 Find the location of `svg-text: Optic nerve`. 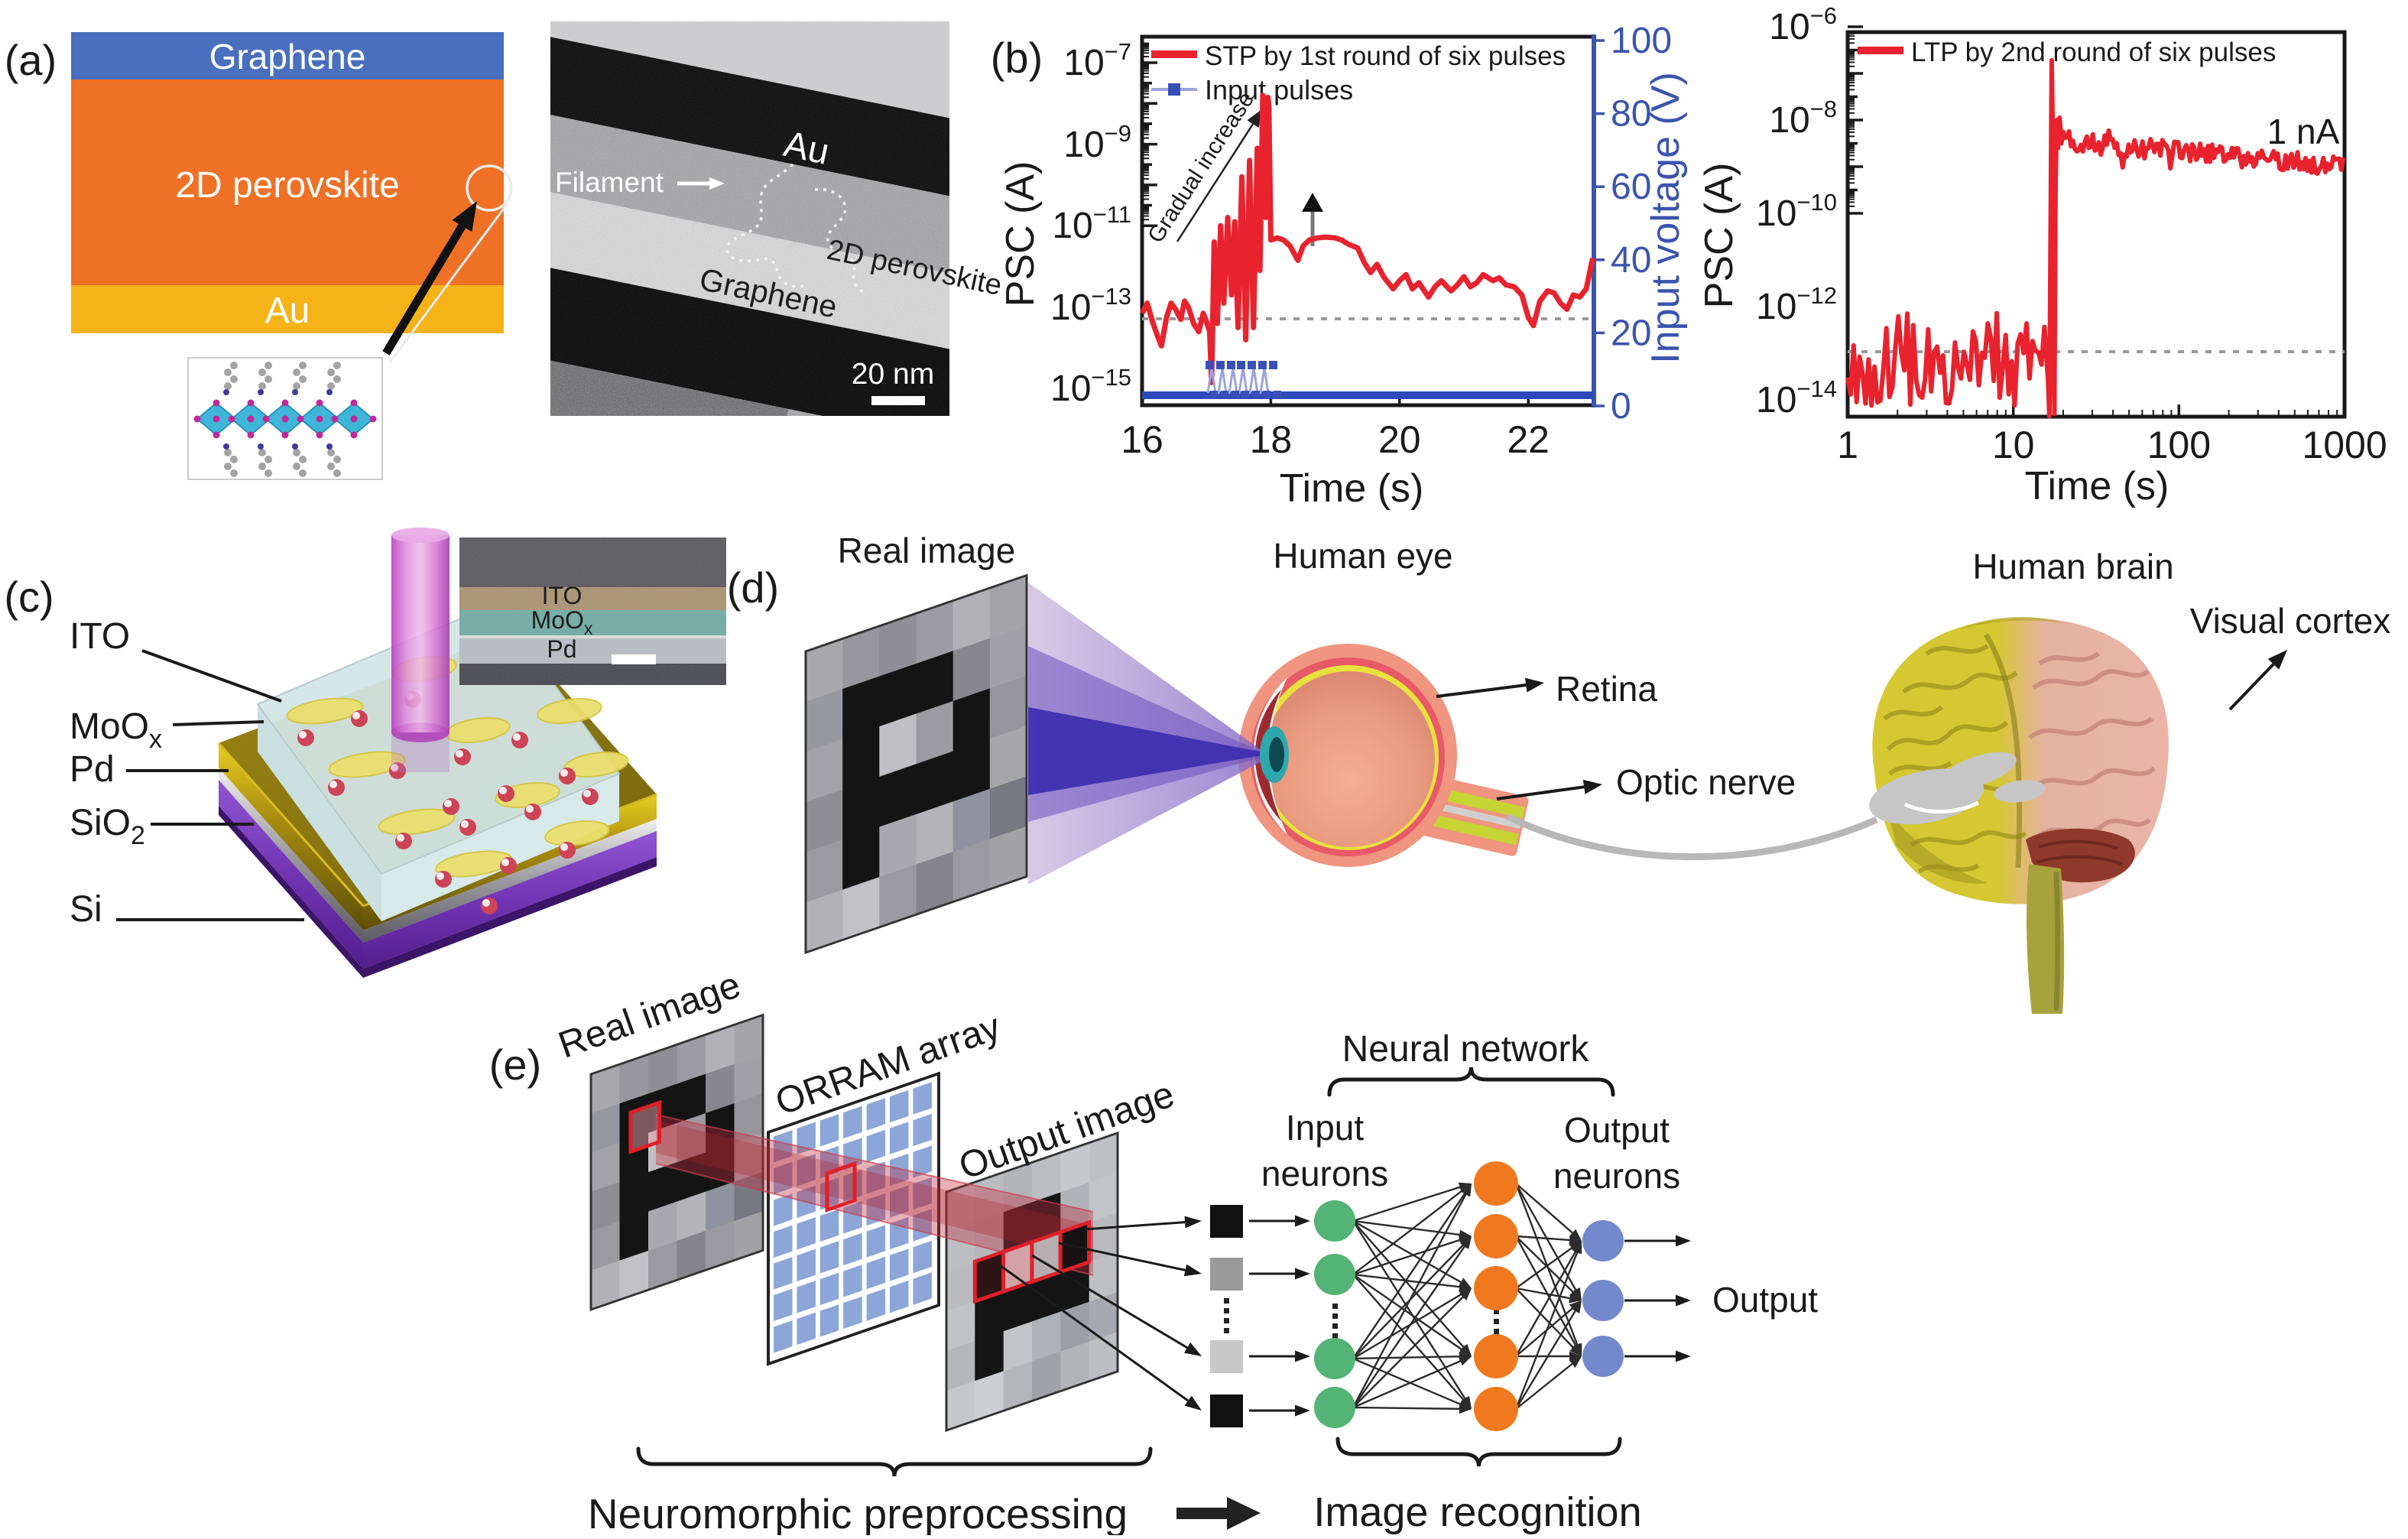

svg-text: Optic nerve is located at coordinates (1706, 782).